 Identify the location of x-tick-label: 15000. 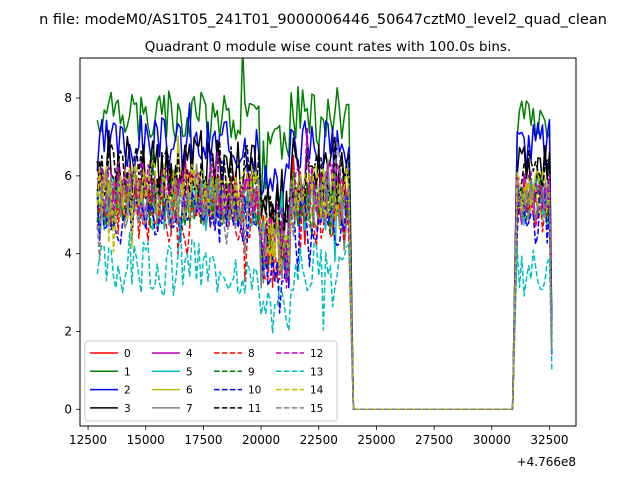
(146, 440).